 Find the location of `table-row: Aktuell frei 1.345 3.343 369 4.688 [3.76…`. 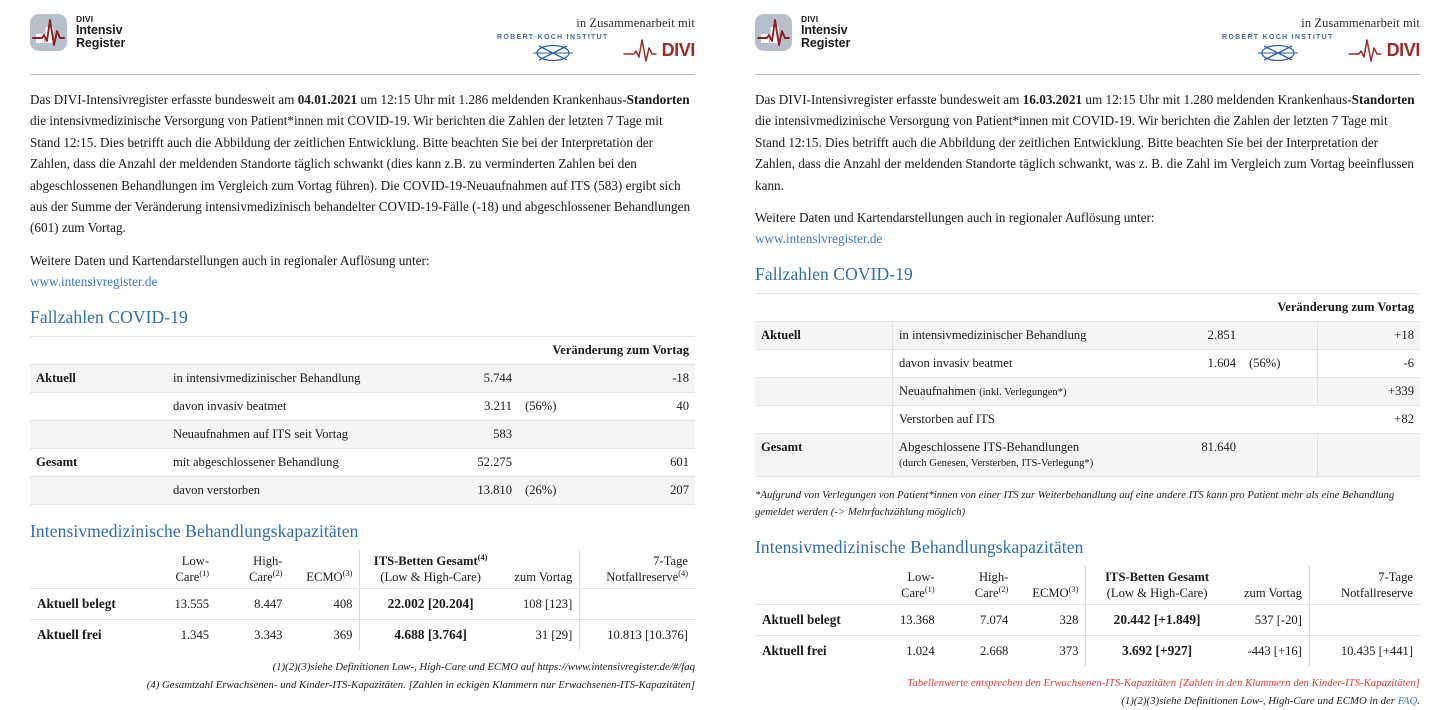

table-row: Aktuell frei 1.345 3.343 369 4.688 [3.76… is located at coordinates (362, 635).